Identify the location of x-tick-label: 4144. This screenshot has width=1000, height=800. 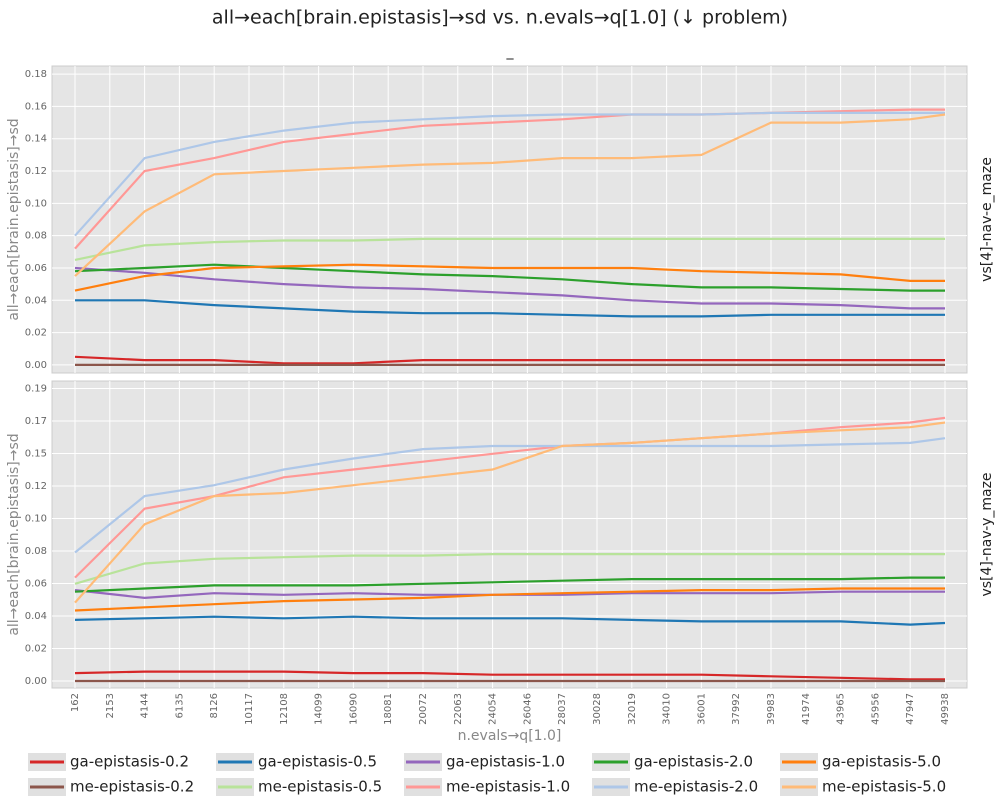
(145, 705).